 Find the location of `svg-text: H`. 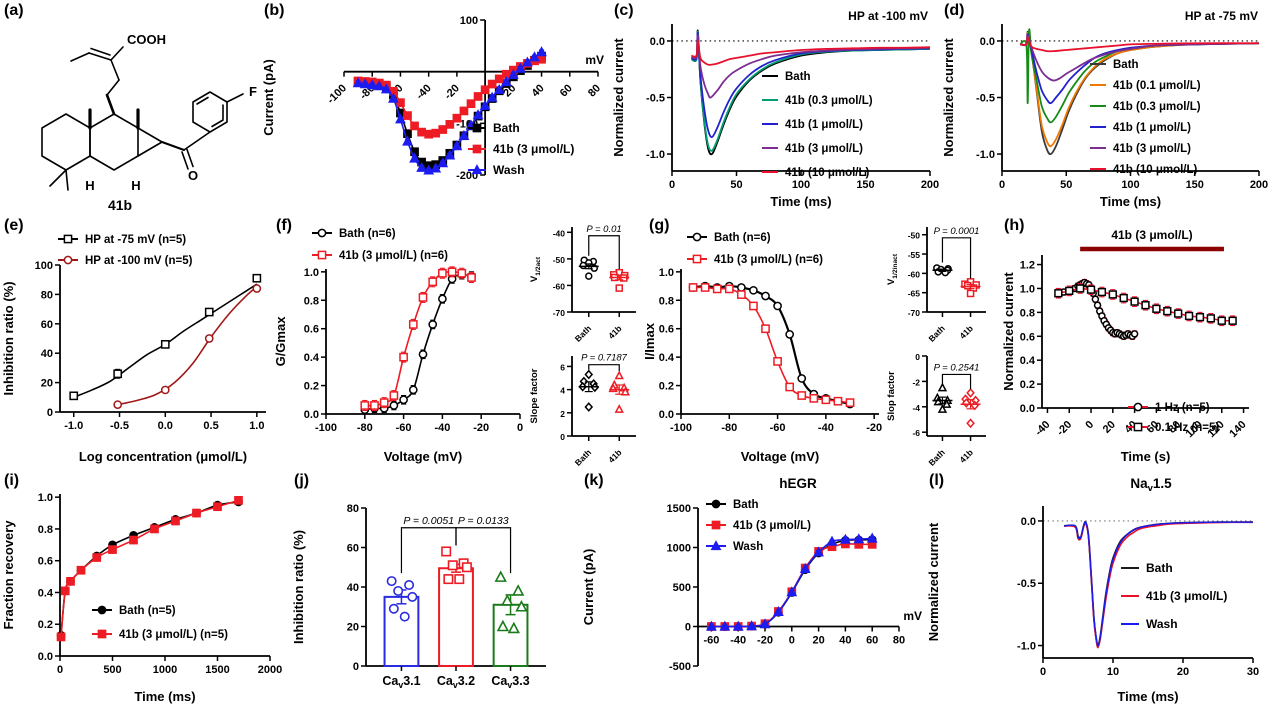

svg-text: H is located at coordinates (135, 185).